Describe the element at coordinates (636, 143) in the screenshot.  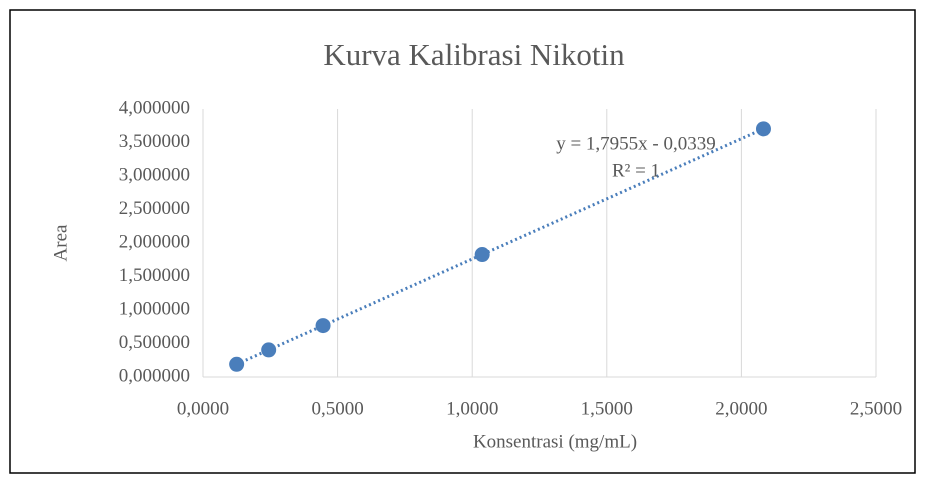
I see `trendline-equation: y = 1,7955x - 0,0339` at that location.